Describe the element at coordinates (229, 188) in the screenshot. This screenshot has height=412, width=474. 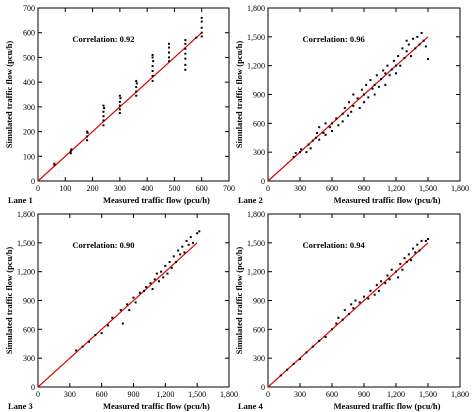
I see `x-tick-label: 700` at that location.